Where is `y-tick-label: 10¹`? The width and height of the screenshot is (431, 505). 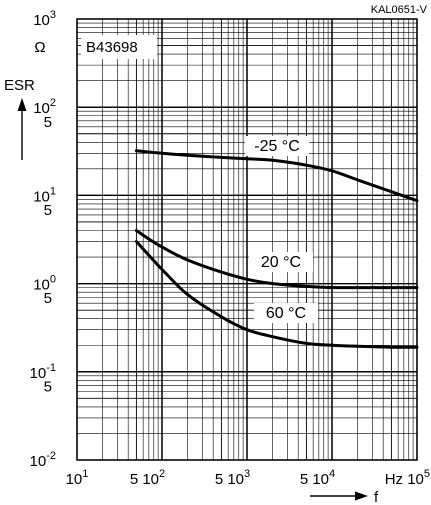 y-tick-label: 10¹ is located at coordinates (44, 195).